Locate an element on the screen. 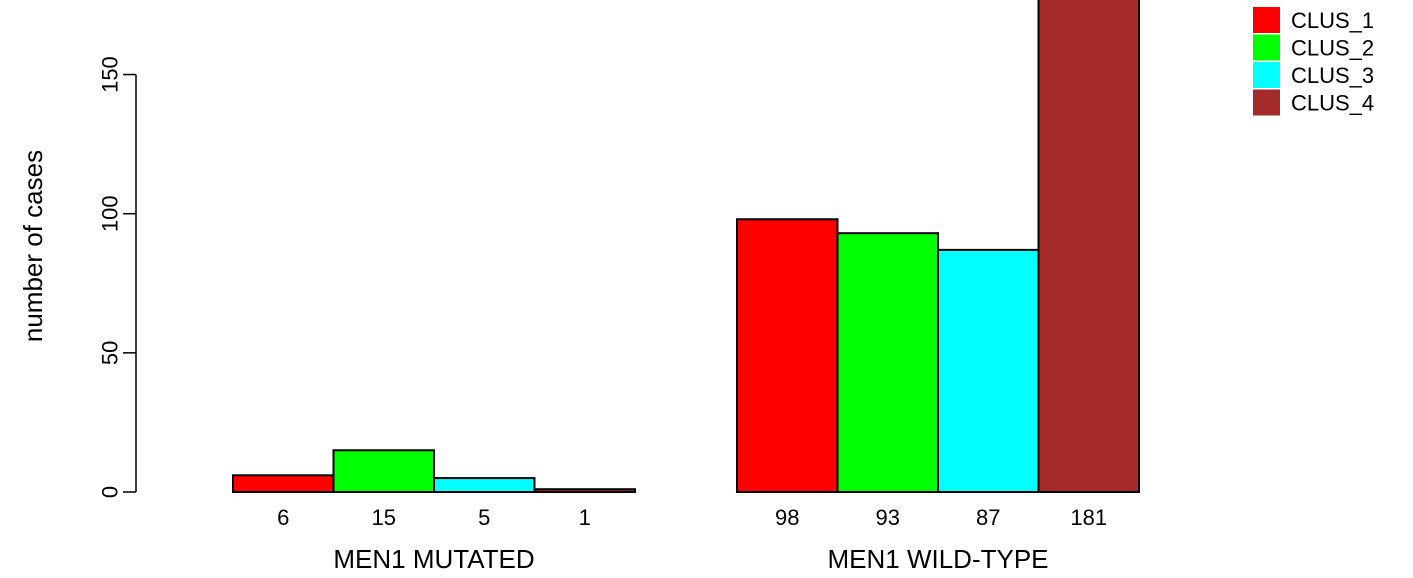  y-tick-label: 150 is located at coordinates (110, 74).